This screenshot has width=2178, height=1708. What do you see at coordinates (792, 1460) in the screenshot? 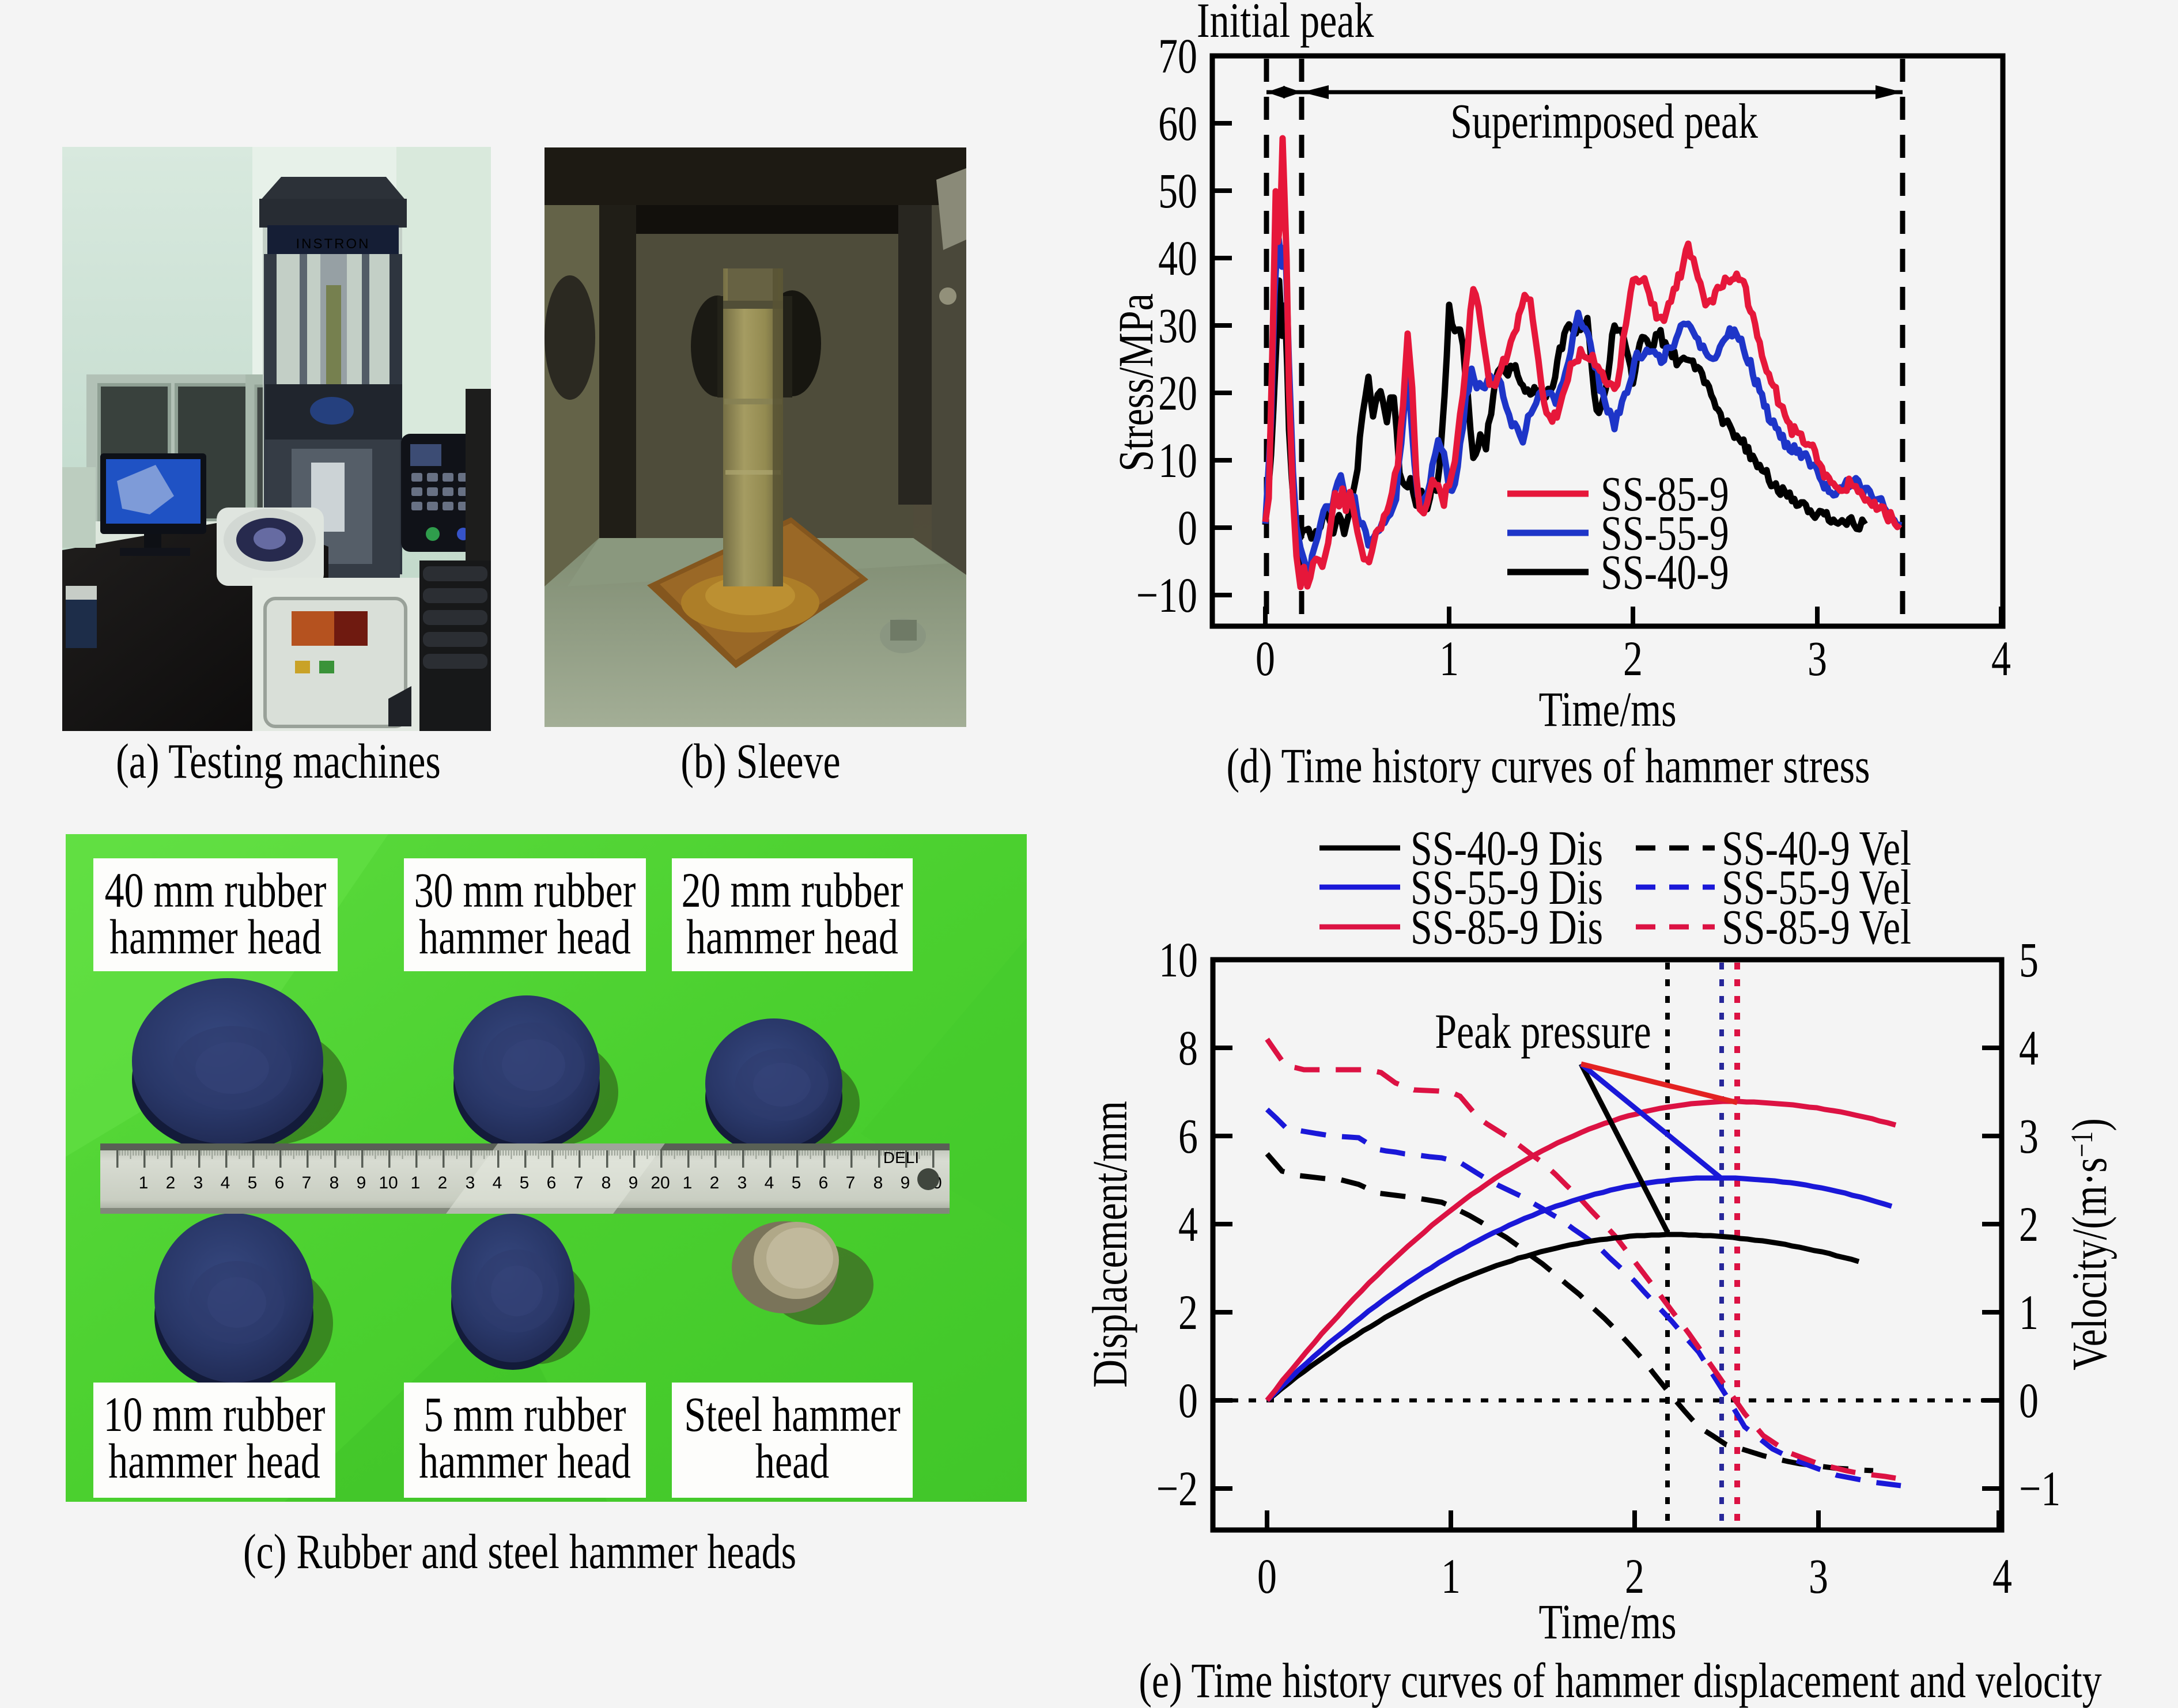
I see `svg-text: head` at bounding box center [792, 1460].